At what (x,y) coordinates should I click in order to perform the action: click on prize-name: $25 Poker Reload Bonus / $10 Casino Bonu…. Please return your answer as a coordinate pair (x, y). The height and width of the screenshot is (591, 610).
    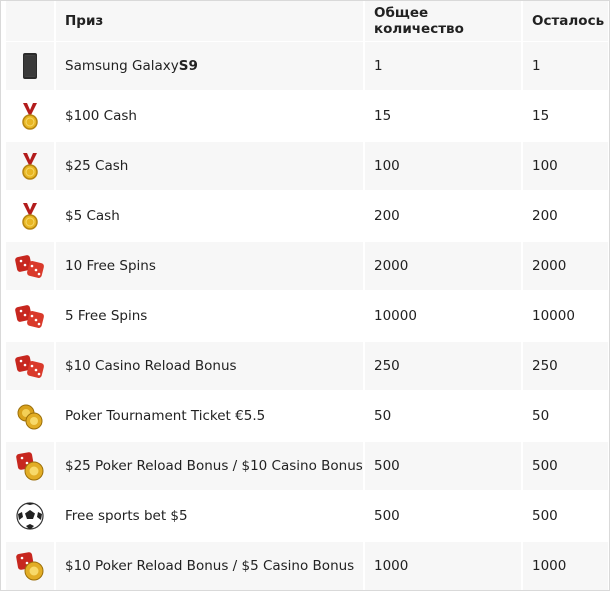
    Looking at the image, I should click on (214, 466).